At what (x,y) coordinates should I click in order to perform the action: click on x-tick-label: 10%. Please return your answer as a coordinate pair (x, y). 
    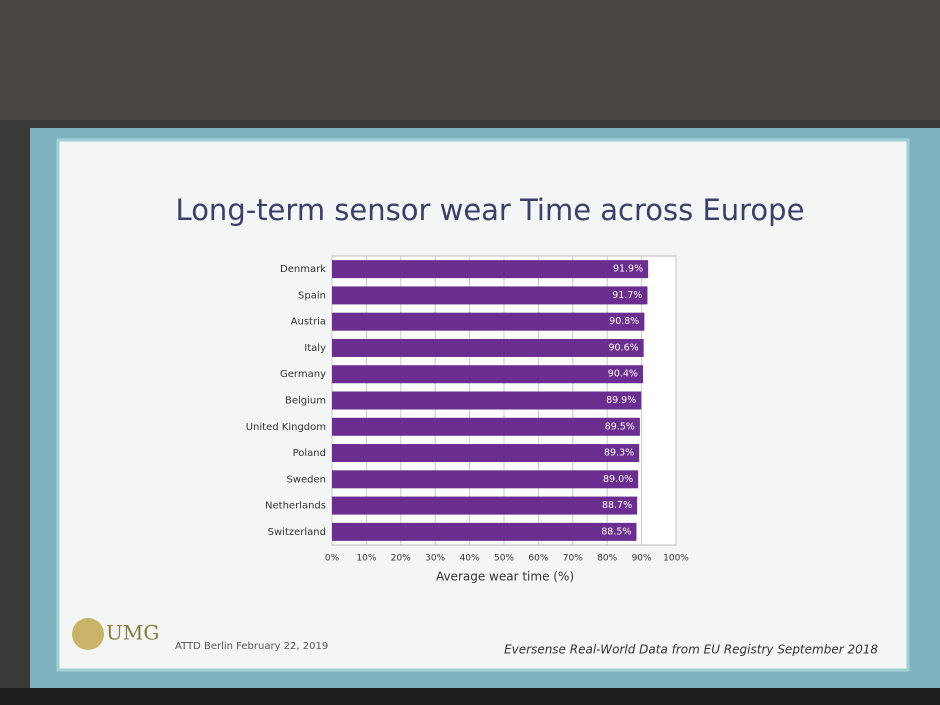
    Looking at the image, I should click on (366, 559).